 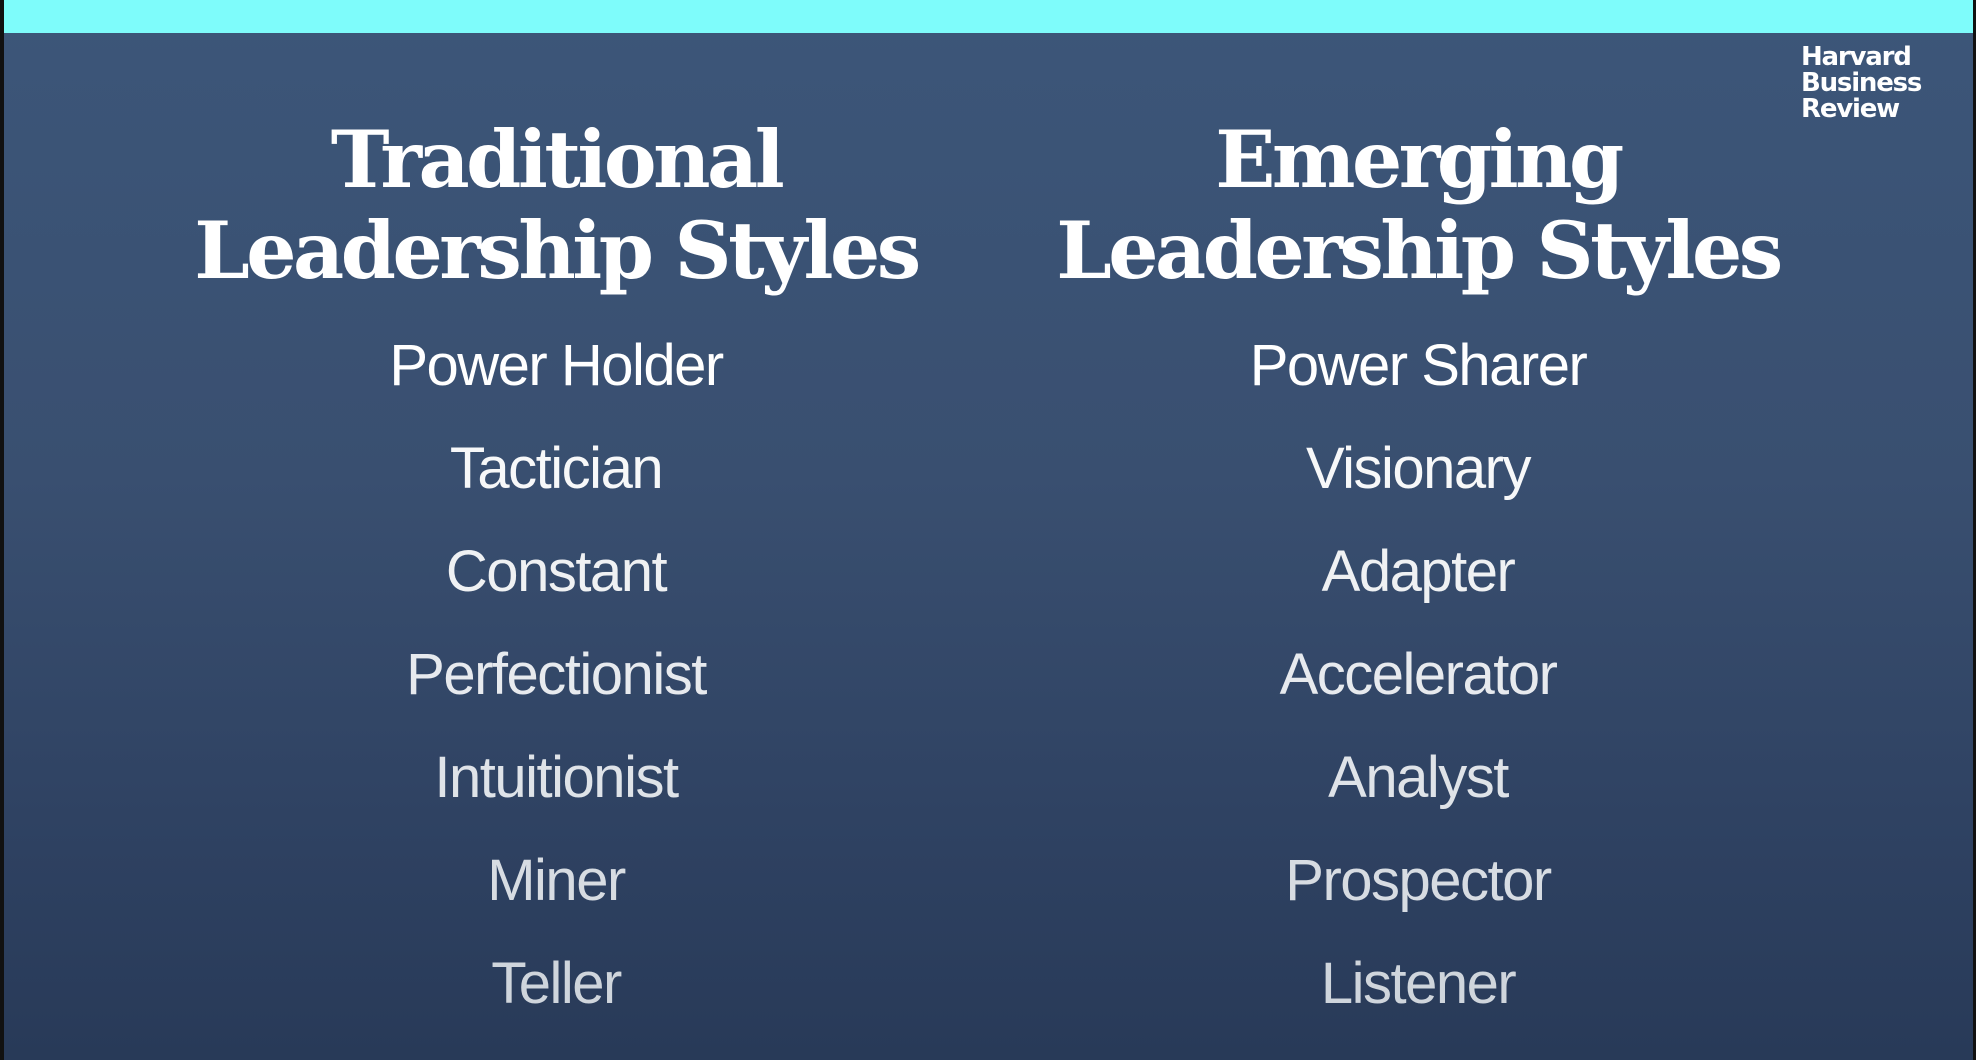 I want to click on list-item: Intuitionist, so click(x=556, y=777).